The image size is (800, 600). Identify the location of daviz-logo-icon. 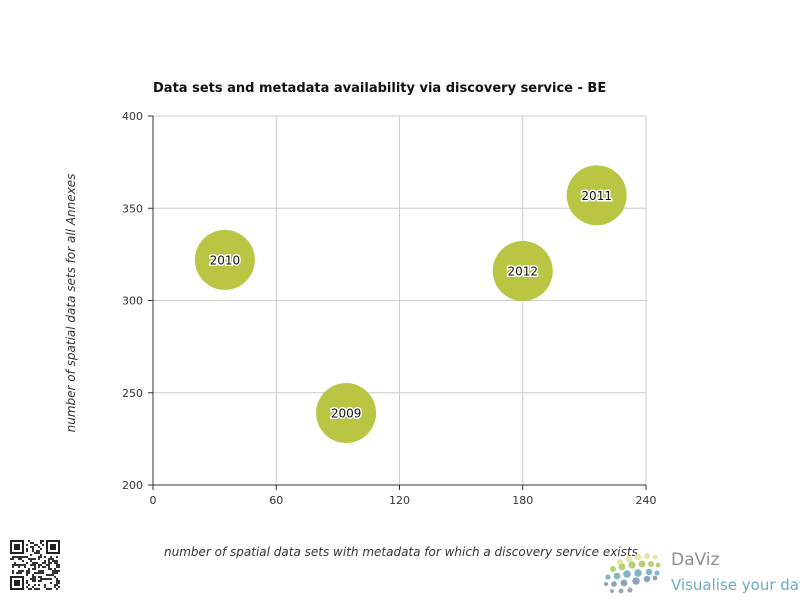
(632, 573).